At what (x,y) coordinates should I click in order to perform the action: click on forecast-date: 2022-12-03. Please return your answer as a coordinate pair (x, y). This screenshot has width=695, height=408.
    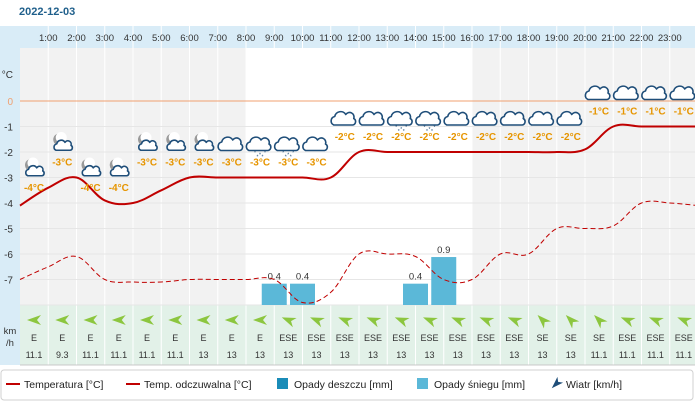
    Looking at the image, I should click on (47, 12).